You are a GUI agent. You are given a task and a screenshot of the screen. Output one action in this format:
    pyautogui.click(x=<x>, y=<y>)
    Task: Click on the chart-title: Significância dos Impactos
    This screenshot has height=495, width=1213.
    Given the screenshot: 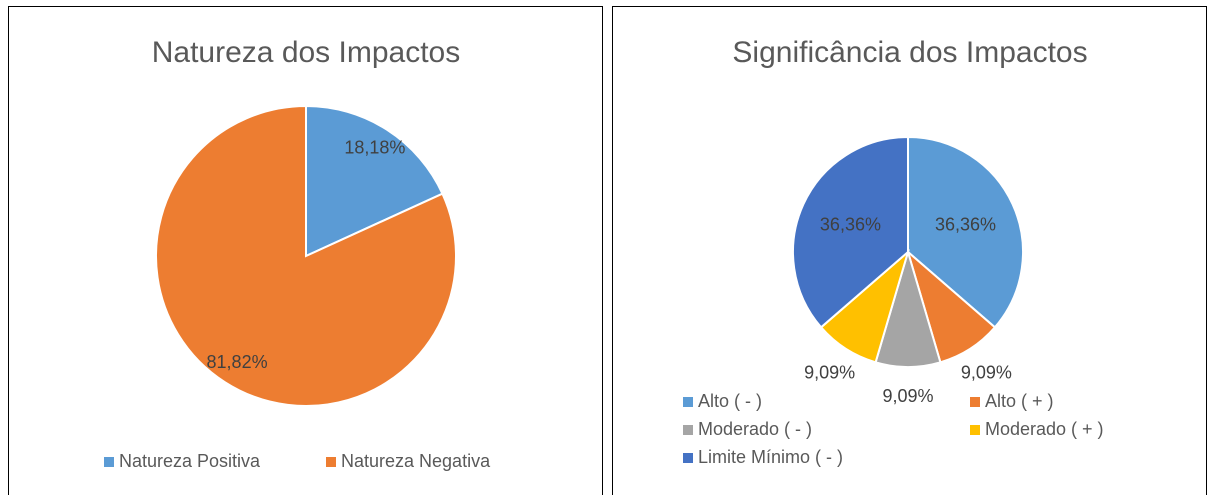 What is the action you would take?
    pyautogui.click(x=909, y=52)
    